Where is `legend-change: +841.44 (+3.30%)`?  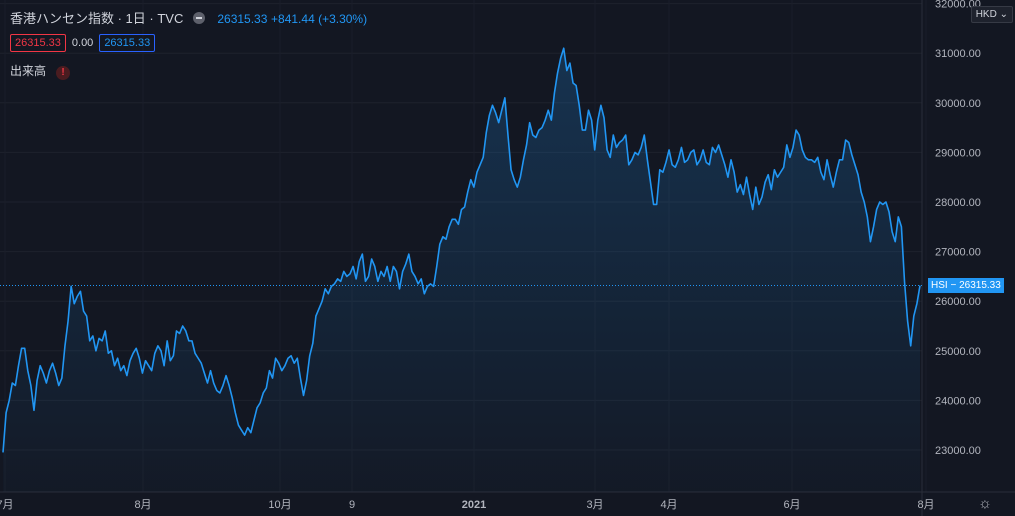
legend-change: +841.44 (+3.30%) is located at coordinates (319, 19).